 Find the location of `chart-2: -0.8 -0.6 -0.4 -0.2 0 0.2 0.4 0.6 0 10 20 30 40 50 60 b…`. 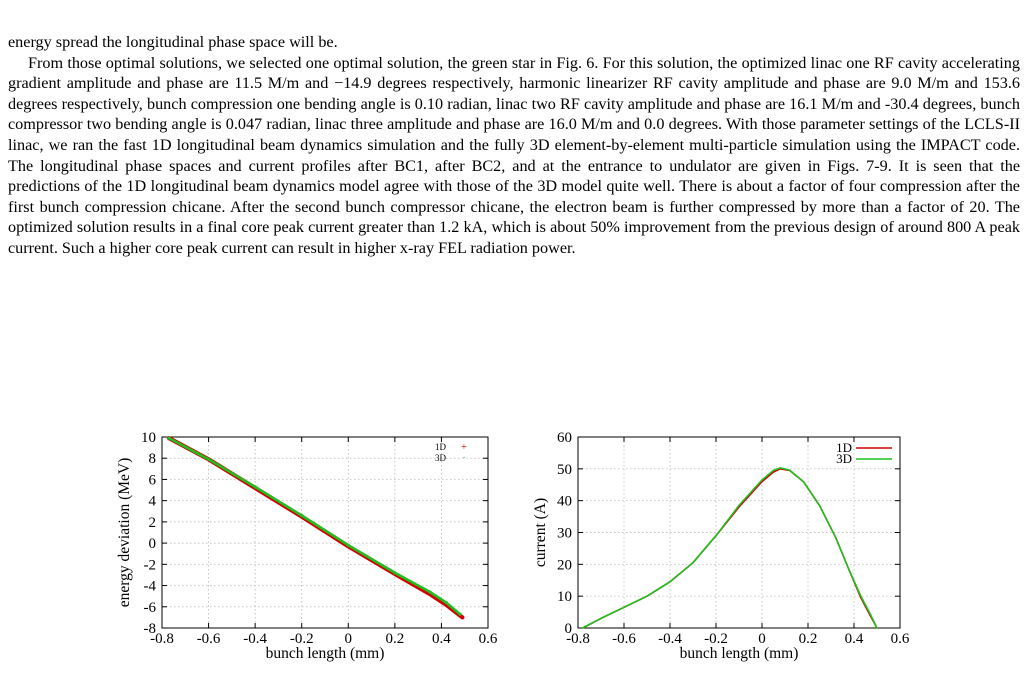

chart-2: -0.8 -0.6 -0.4 -0.2 0 0.2 0.4 0.6 0 10 20 30 40 50 60 b… is located at coordinates (721, 546).